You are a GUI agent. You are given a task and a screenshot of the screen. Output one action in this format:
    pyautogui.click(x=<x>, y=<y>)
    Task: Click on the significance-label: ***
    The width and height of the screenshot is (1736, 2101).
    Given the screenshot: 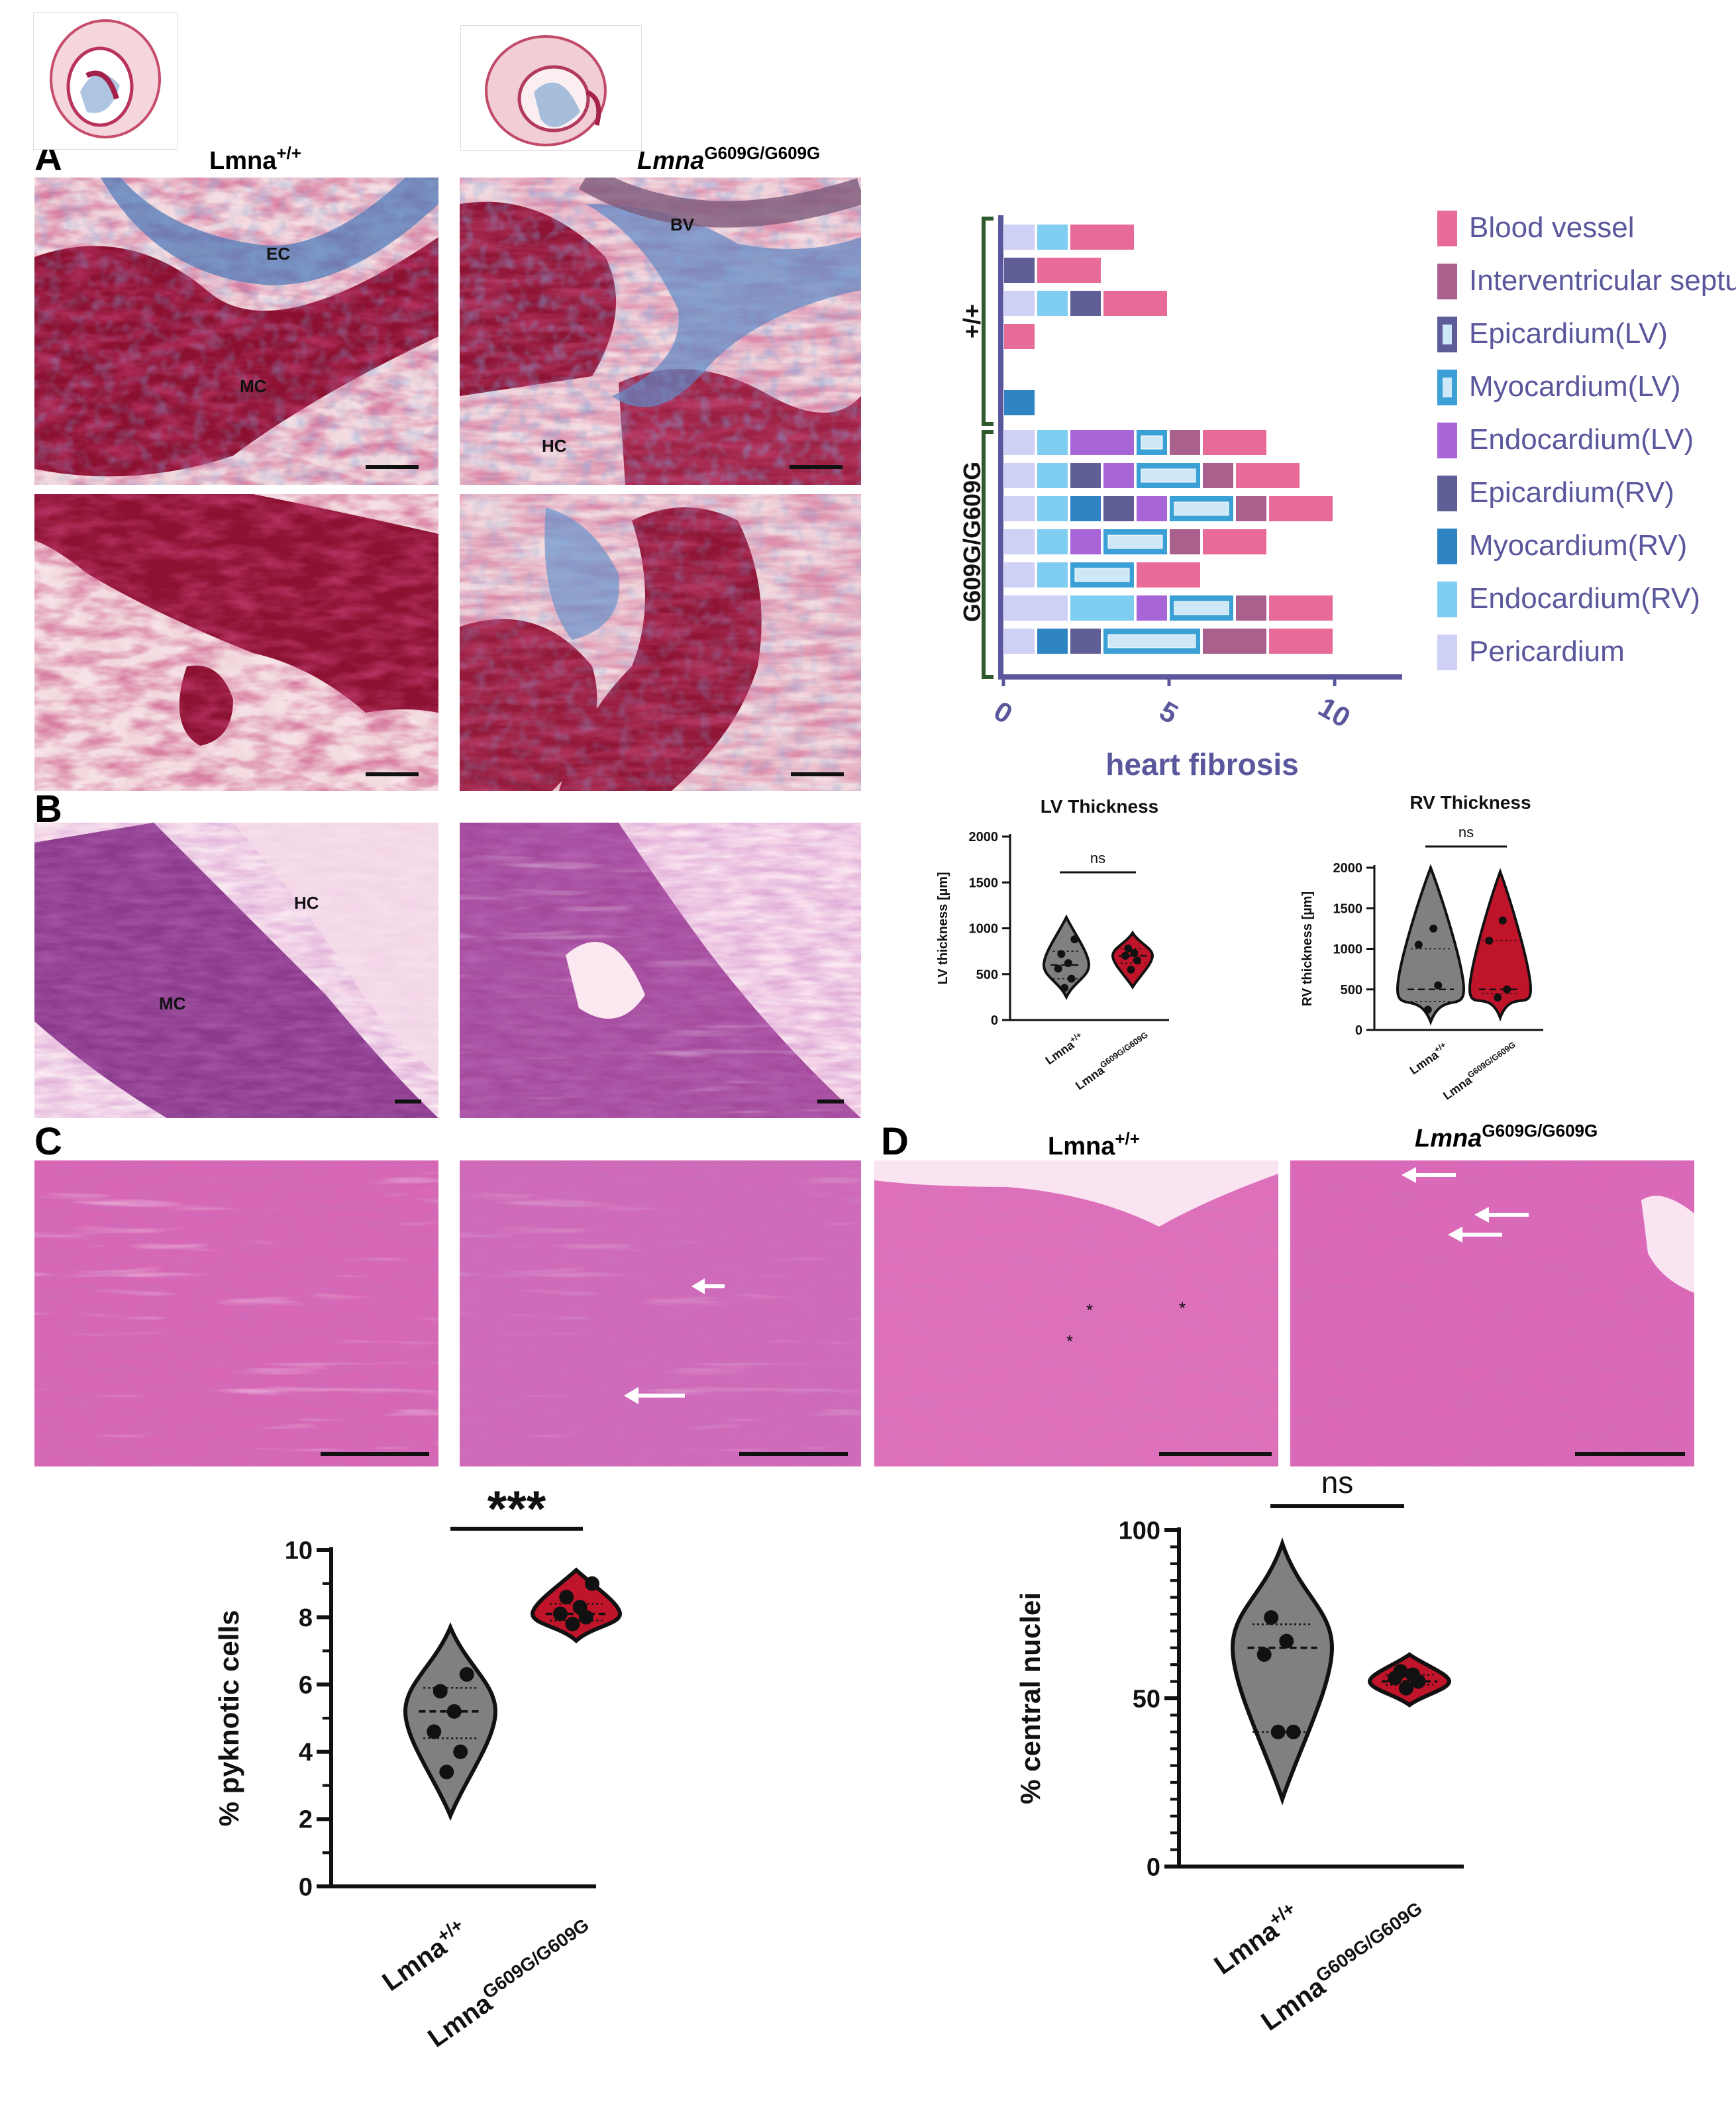 What is the action you would take?
    pyautogui.click(x=516, y=1509)
    